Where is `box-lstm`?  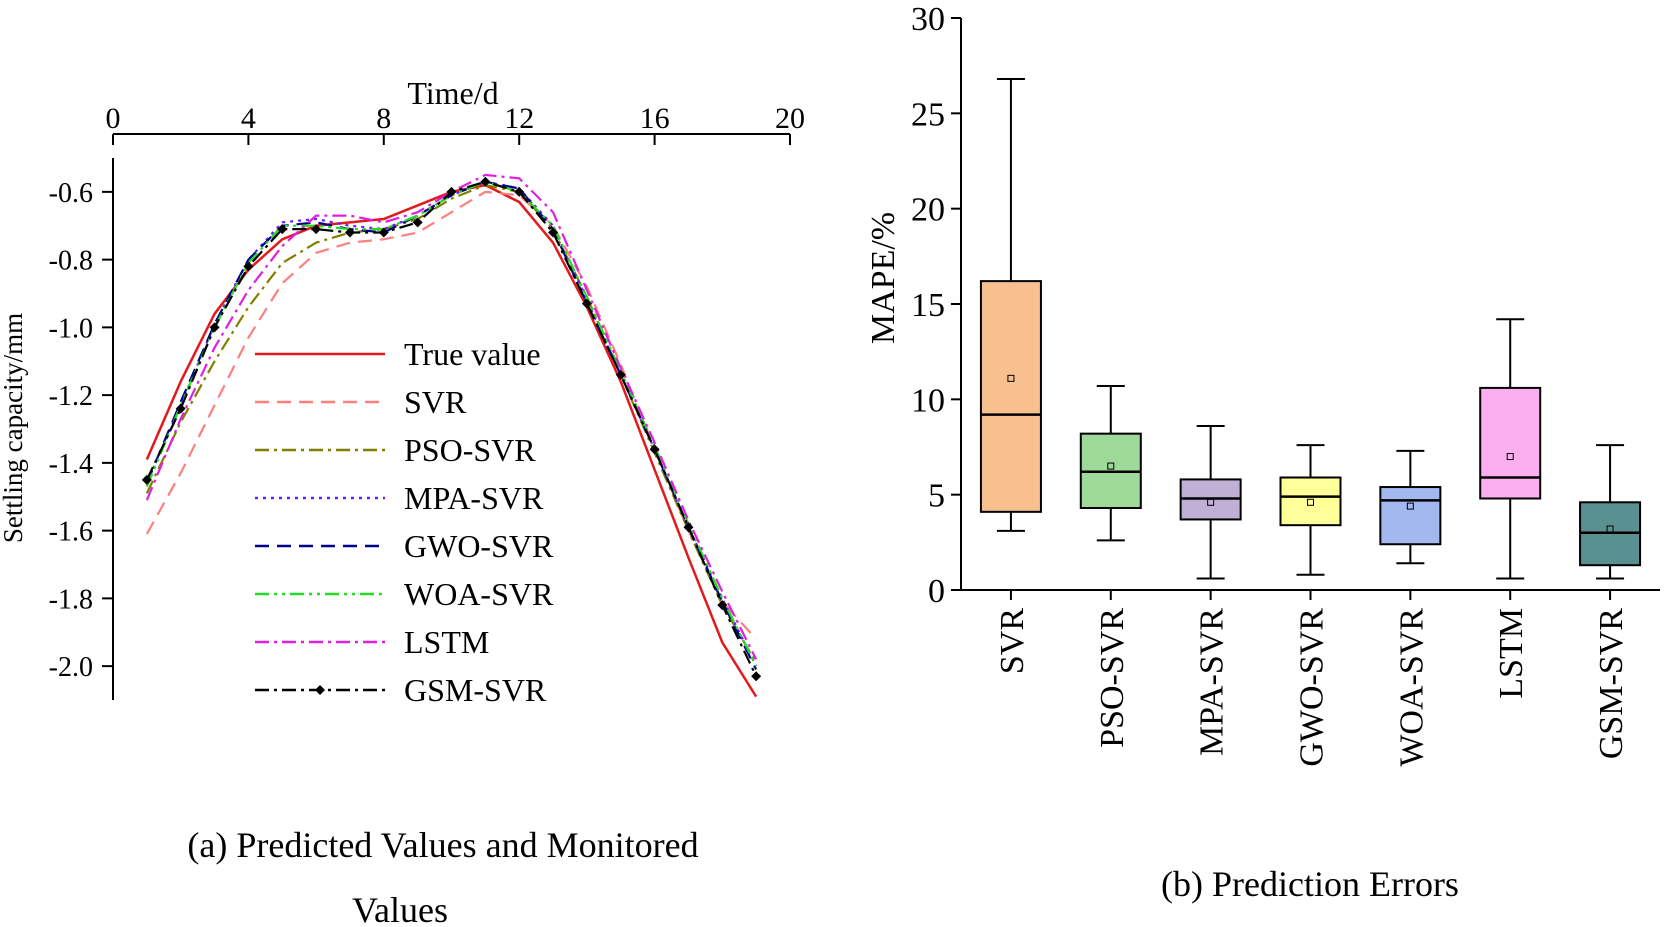 box-lstm is located at coordinates (1510, 443).